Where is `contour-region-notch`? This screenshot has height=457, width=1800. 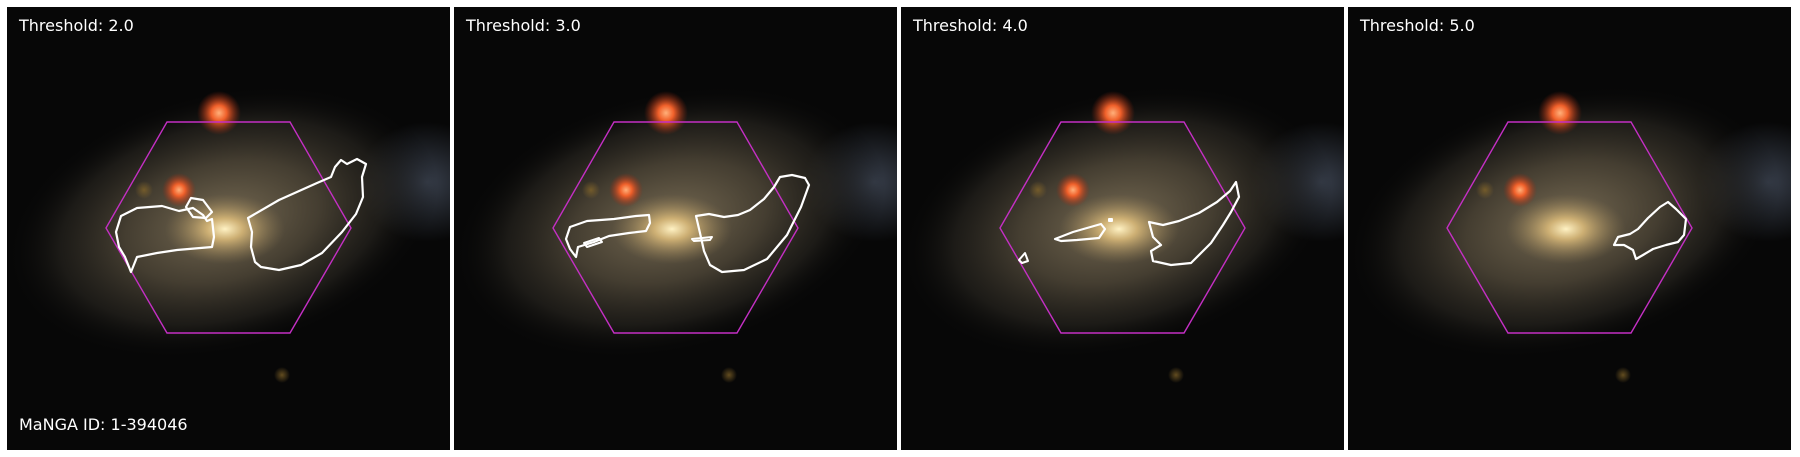
contour-region-notch is located at coordinates (199, 208).